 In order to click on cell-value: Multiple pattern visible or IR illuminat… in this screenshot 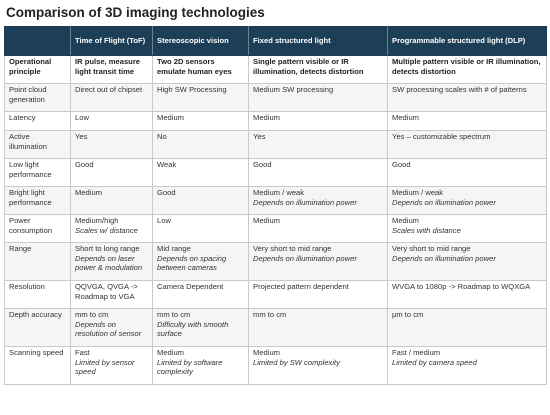, I will do `click(466, 66)`.